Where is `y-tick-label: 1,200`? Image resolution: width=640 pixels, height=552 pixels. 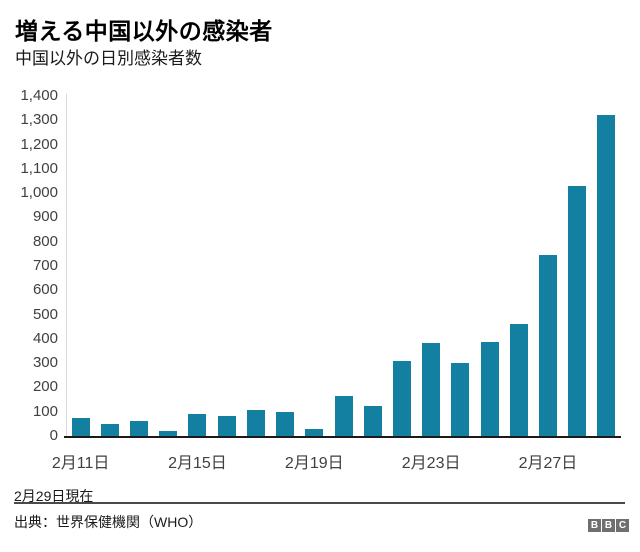 y-tick-label: 1,200 is located at coordinates (39, 144).